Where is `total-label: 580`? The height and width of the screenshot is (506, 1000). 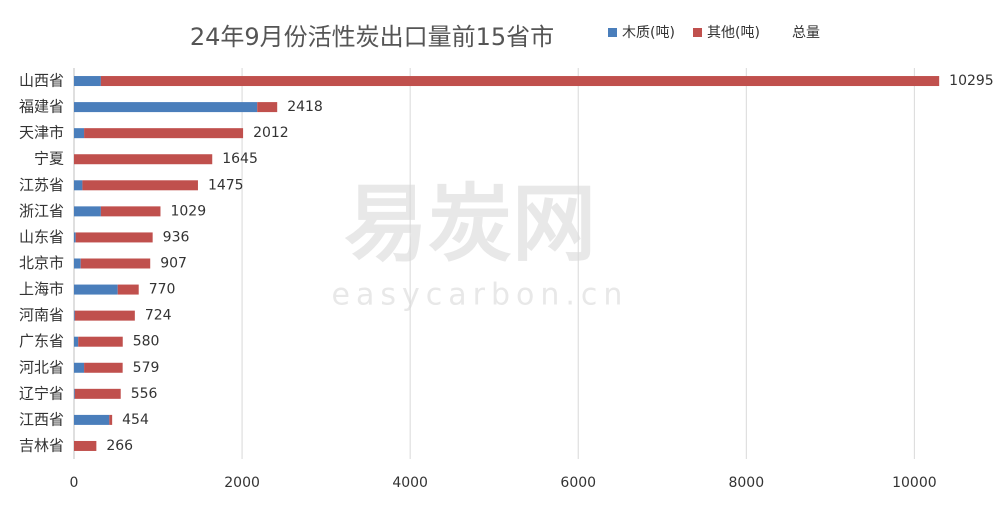
total-label: 580 is located at coordinates (146, 342).